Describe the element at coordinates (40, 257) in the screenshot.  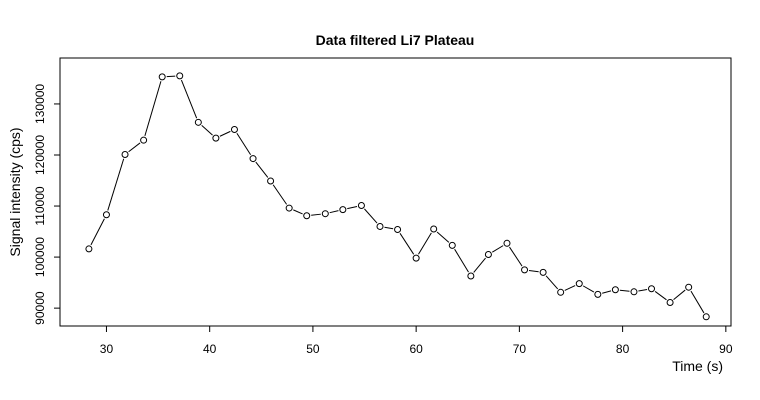
I see `y-tick-label: 100000` at that location.